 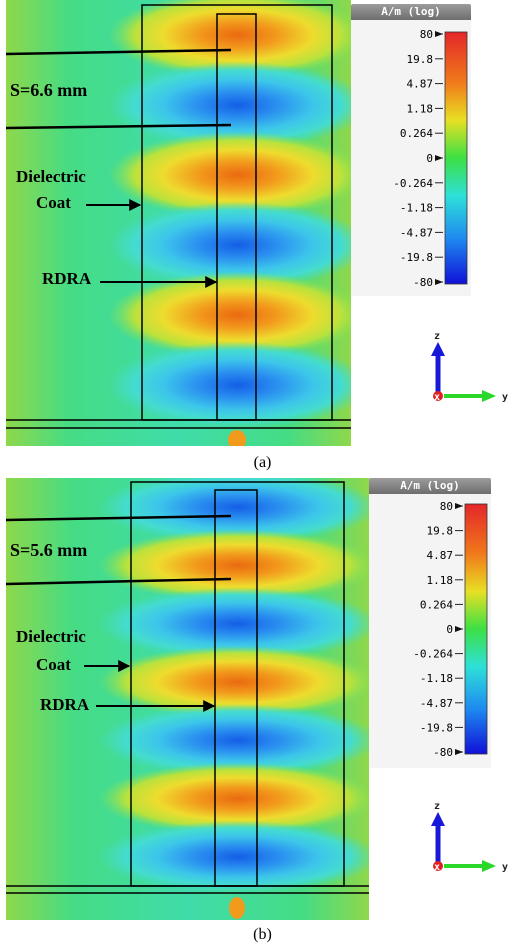 What do you see at coordinates (262, 934) in the screenshot?
I see `caption-b: (b)` at bounding box center [262, 934].